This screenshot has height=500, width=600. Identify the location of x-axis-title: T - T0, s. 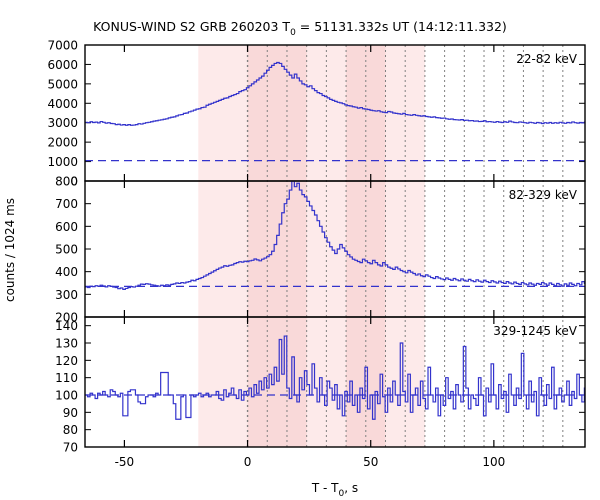
(334, 490).